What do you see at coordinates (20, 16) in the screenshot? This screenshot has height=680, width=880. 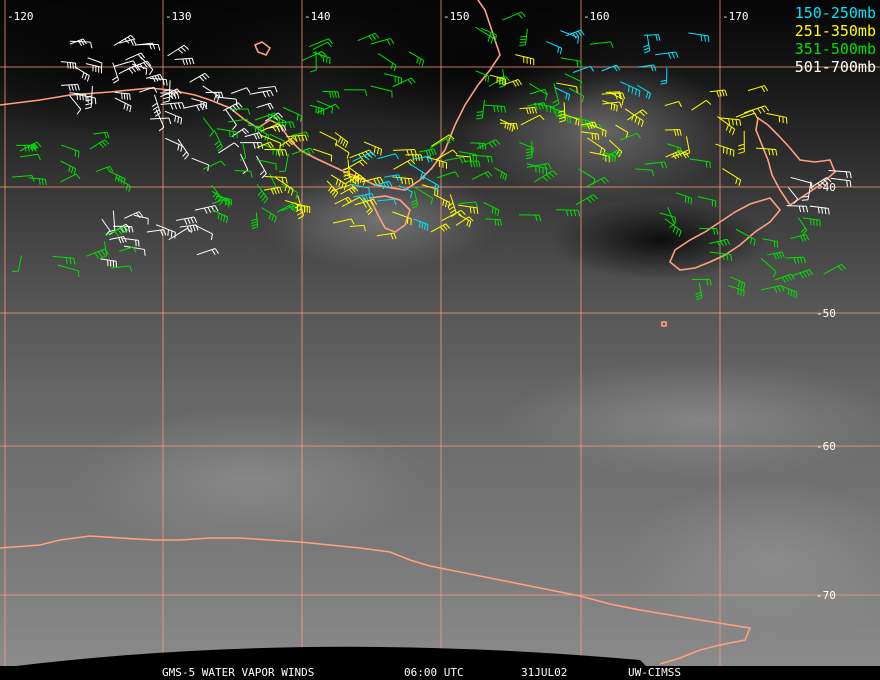 I see `longitude-label: -120` at bounding box center [20, 16].